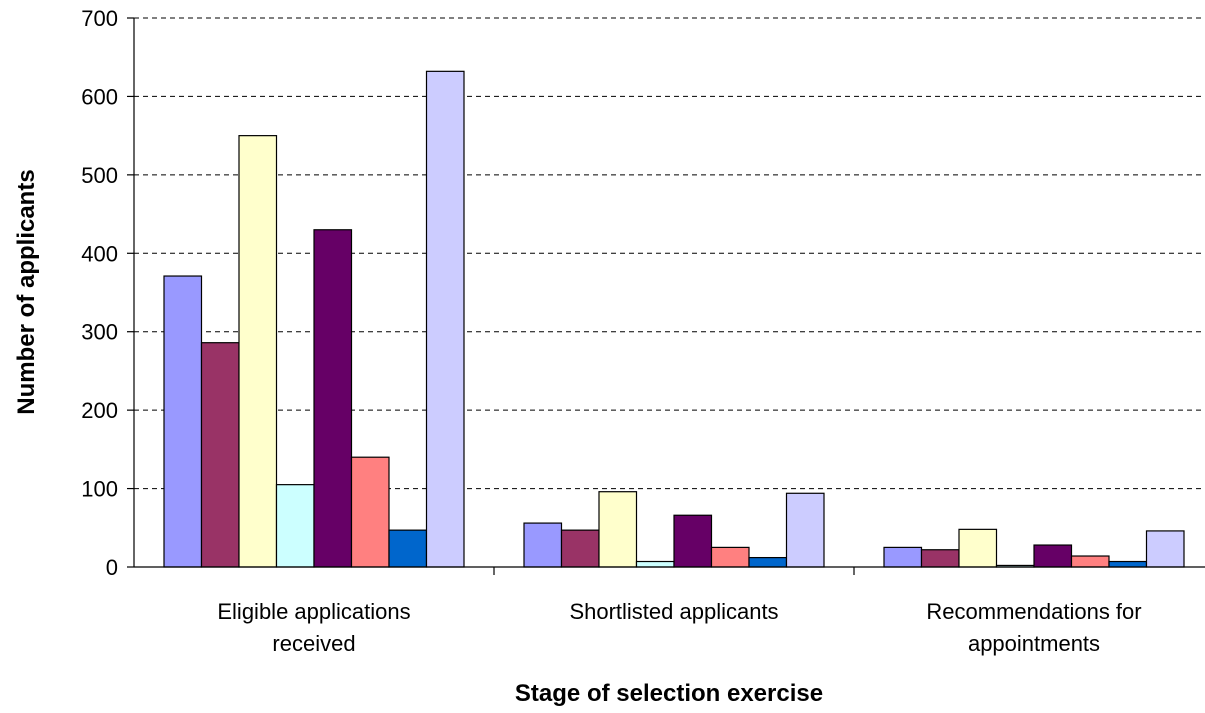 The height and width of the screenshot is (713, 1205). What do you see at coordinates (1034, 643) in the screenshot?
I see `x-tick-label: appointments` at bounding box center [1034, 643].